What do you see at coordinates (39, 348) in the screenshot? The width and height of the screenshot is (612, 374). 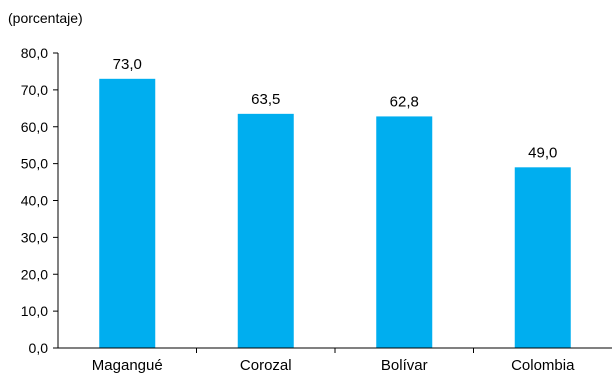 I see `y-tick-label: 0,0` at bounding box center [39, 348].